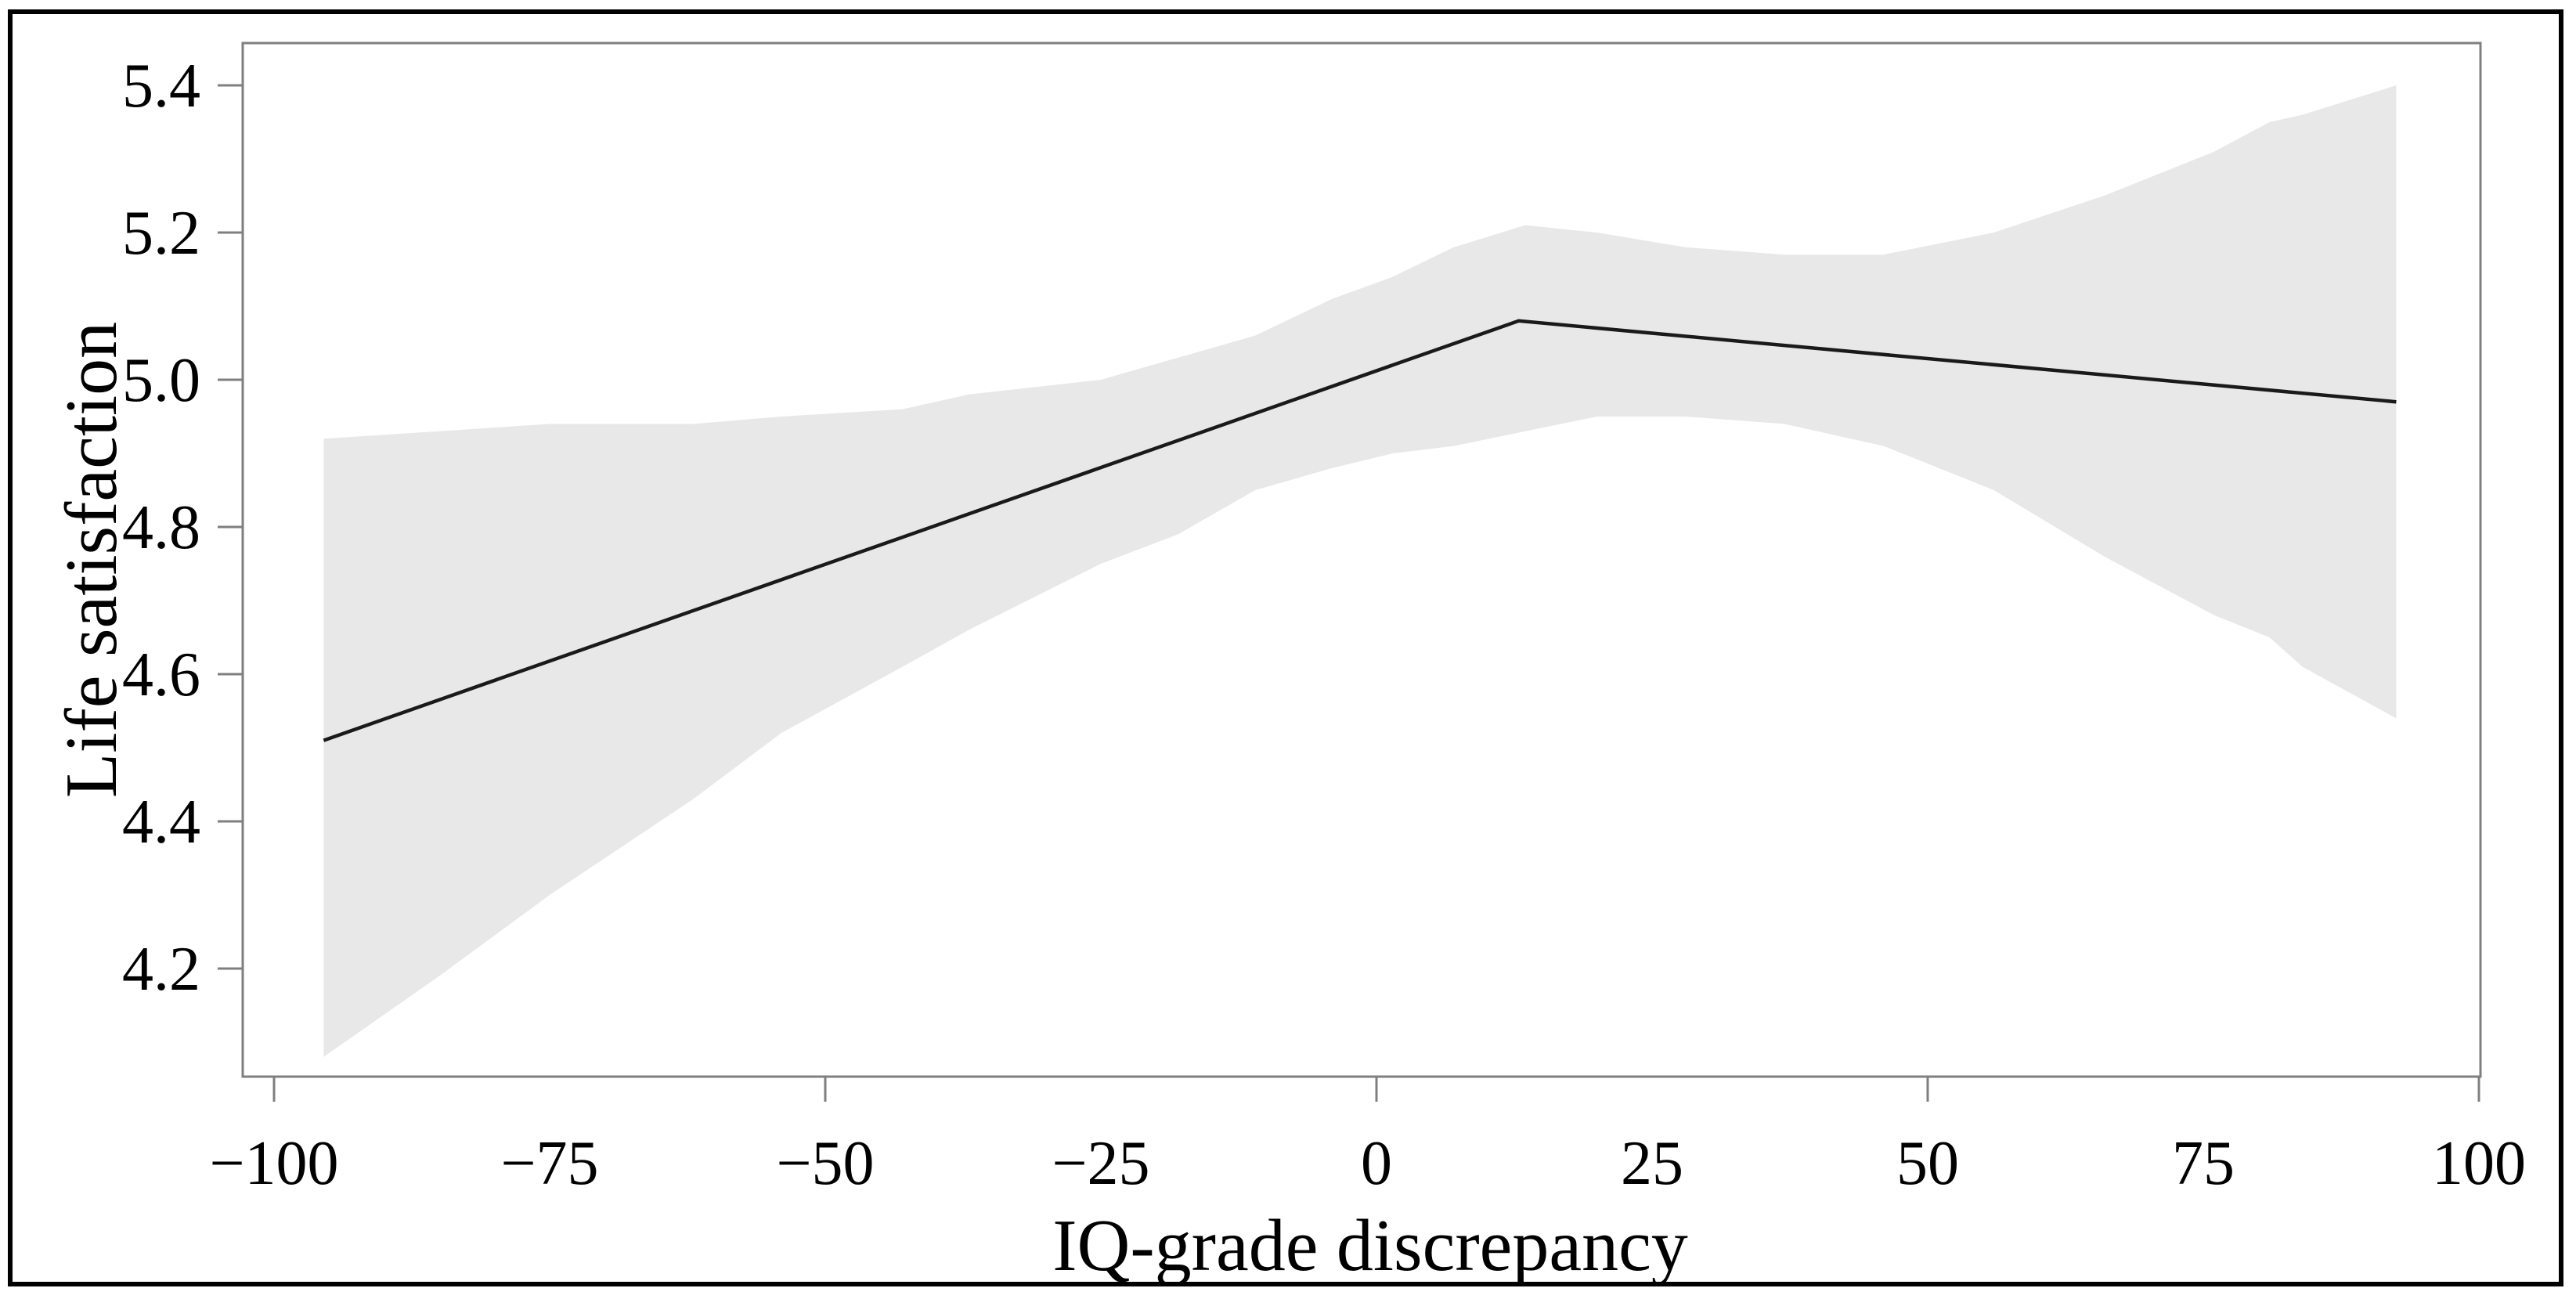  What do you see at coordinates (1652, 1164) in the screenshot?
I see `x-tick-label: 25` at bounding box center [1652, 1164].